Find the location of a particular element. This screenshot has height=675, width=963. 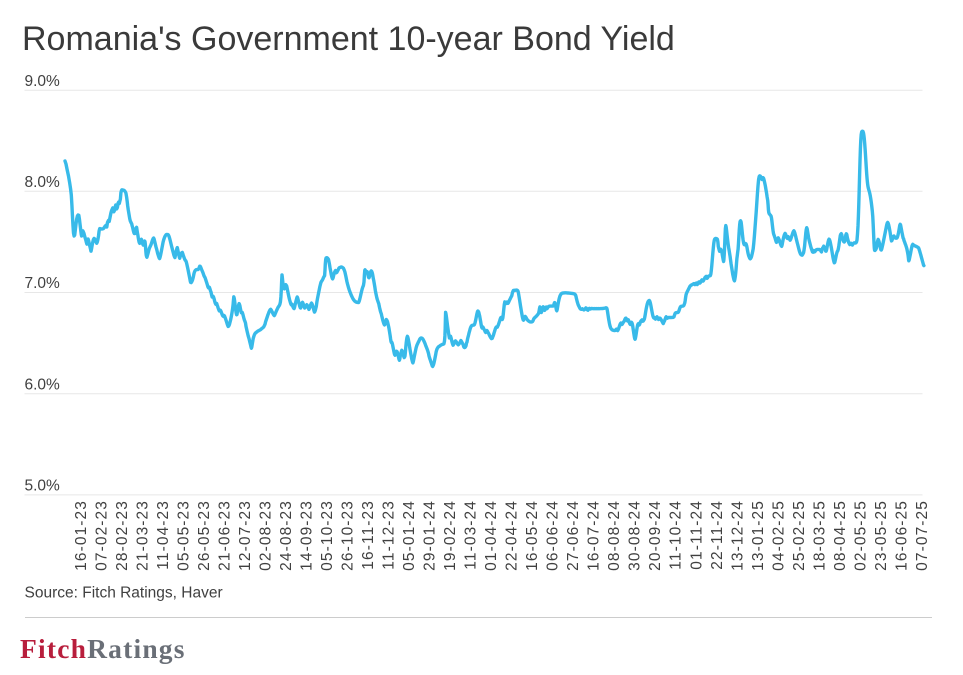

svg-text: 19-02-24 is located at coordinates (450, 535).